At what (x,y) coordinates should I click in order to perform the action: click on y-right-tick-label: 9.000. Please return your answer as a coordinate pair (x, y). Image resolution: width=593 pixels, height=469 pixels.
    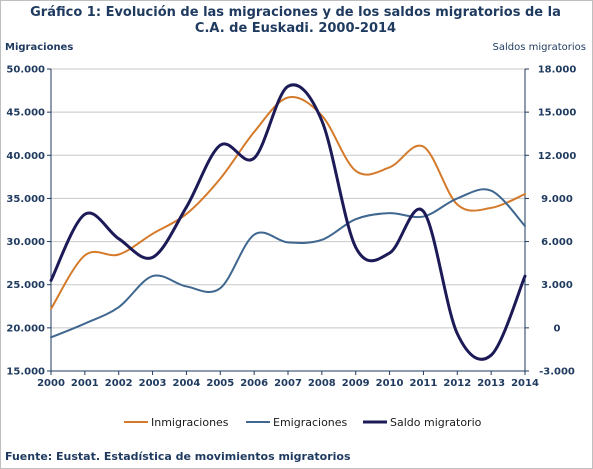
    Looking at the image, I should click on (557, 199).